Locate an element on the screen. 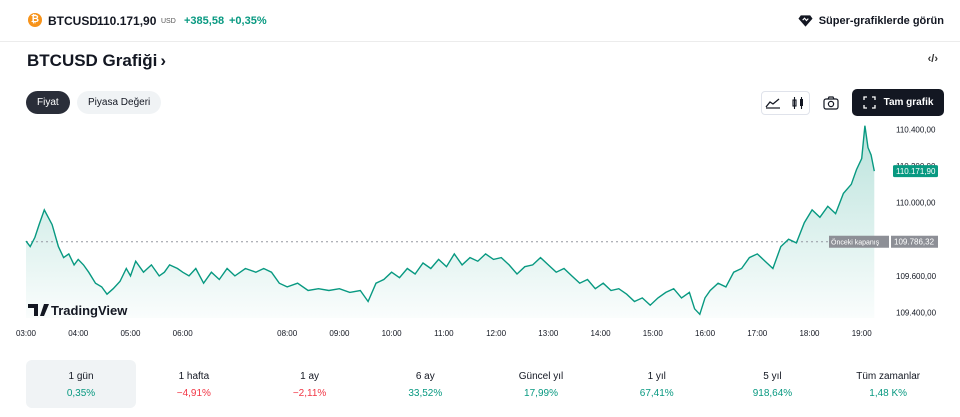 This screenshot has height=417, width=960. x-tick-label: 12:00 is located at coordinates (496, 333).